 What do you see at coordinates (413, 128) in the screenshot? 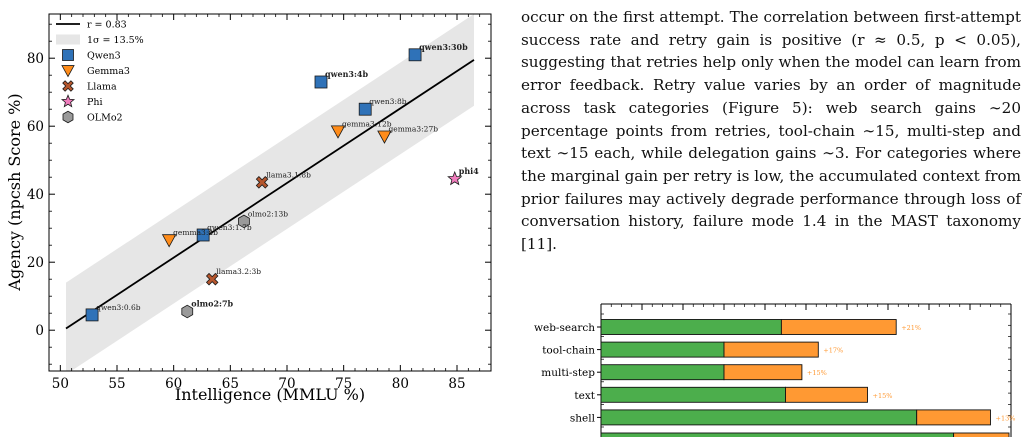
I see `point-label: gemma3:27b` at bounding box center [413, 128].